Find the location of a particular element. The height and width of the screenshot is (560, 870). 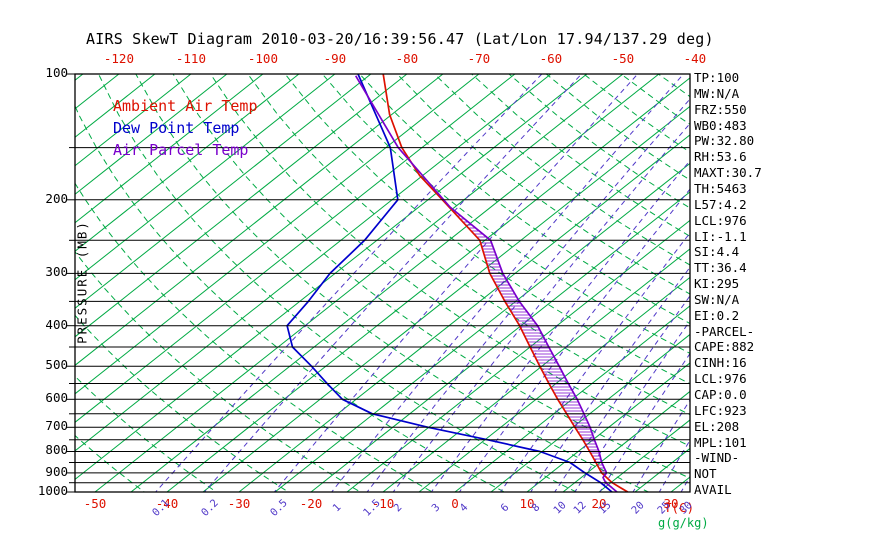

mixing-ratio-unit-label: g(g/kg) is located at coordinates (683, 523).